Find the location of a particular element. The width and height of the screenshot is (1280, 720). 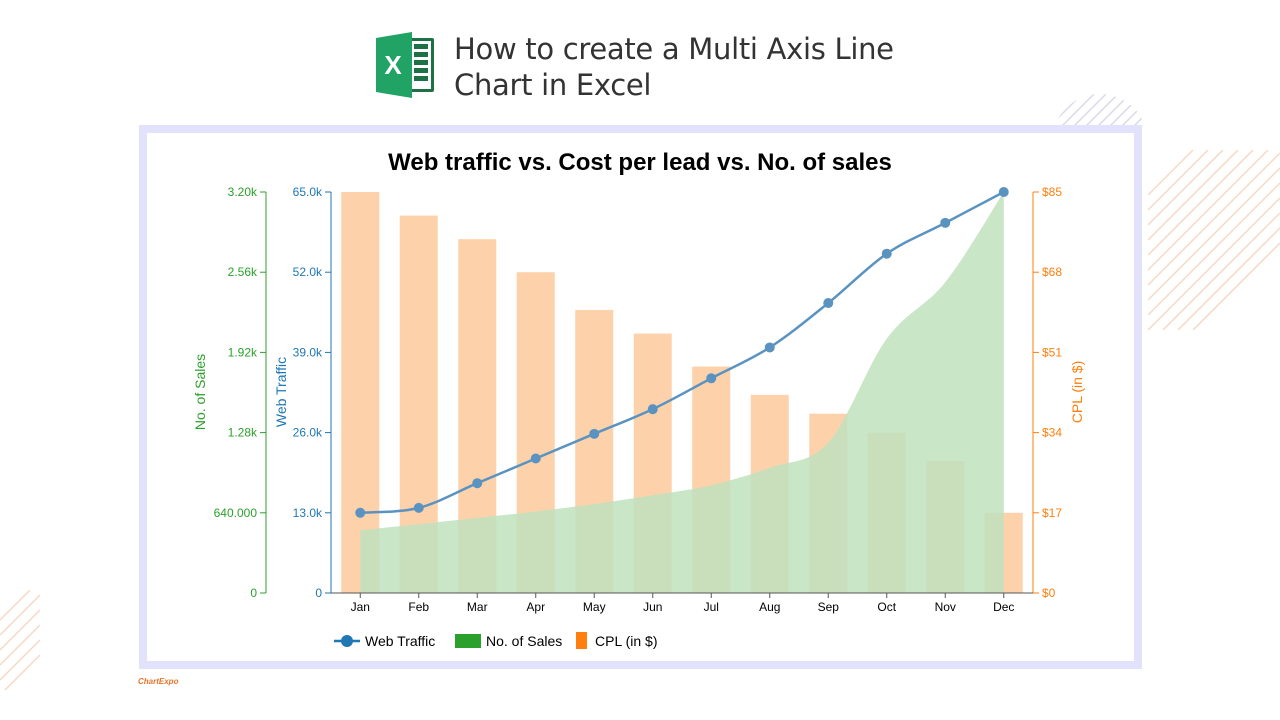

legend-traffic-swatch-dot is located at coordinates (347, 641).